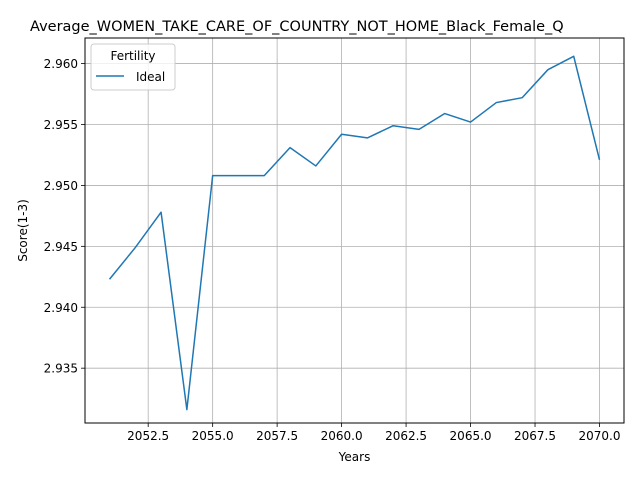 This screenshot has width=640, height=480. What do you see at coordinates (277, 436) in the screenshot?
I see `x-tick-label: 2057.5` at bounding box center [277, 436].